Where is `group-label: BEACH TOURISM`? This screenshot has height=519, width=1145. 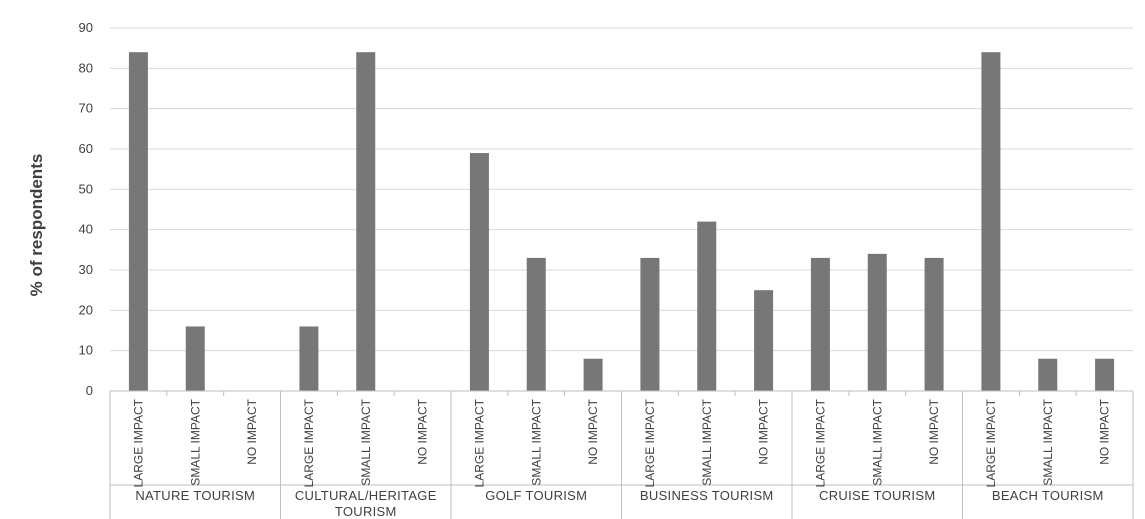
group-label: BEACH TOURISM is located at coordinates (1048, 495).